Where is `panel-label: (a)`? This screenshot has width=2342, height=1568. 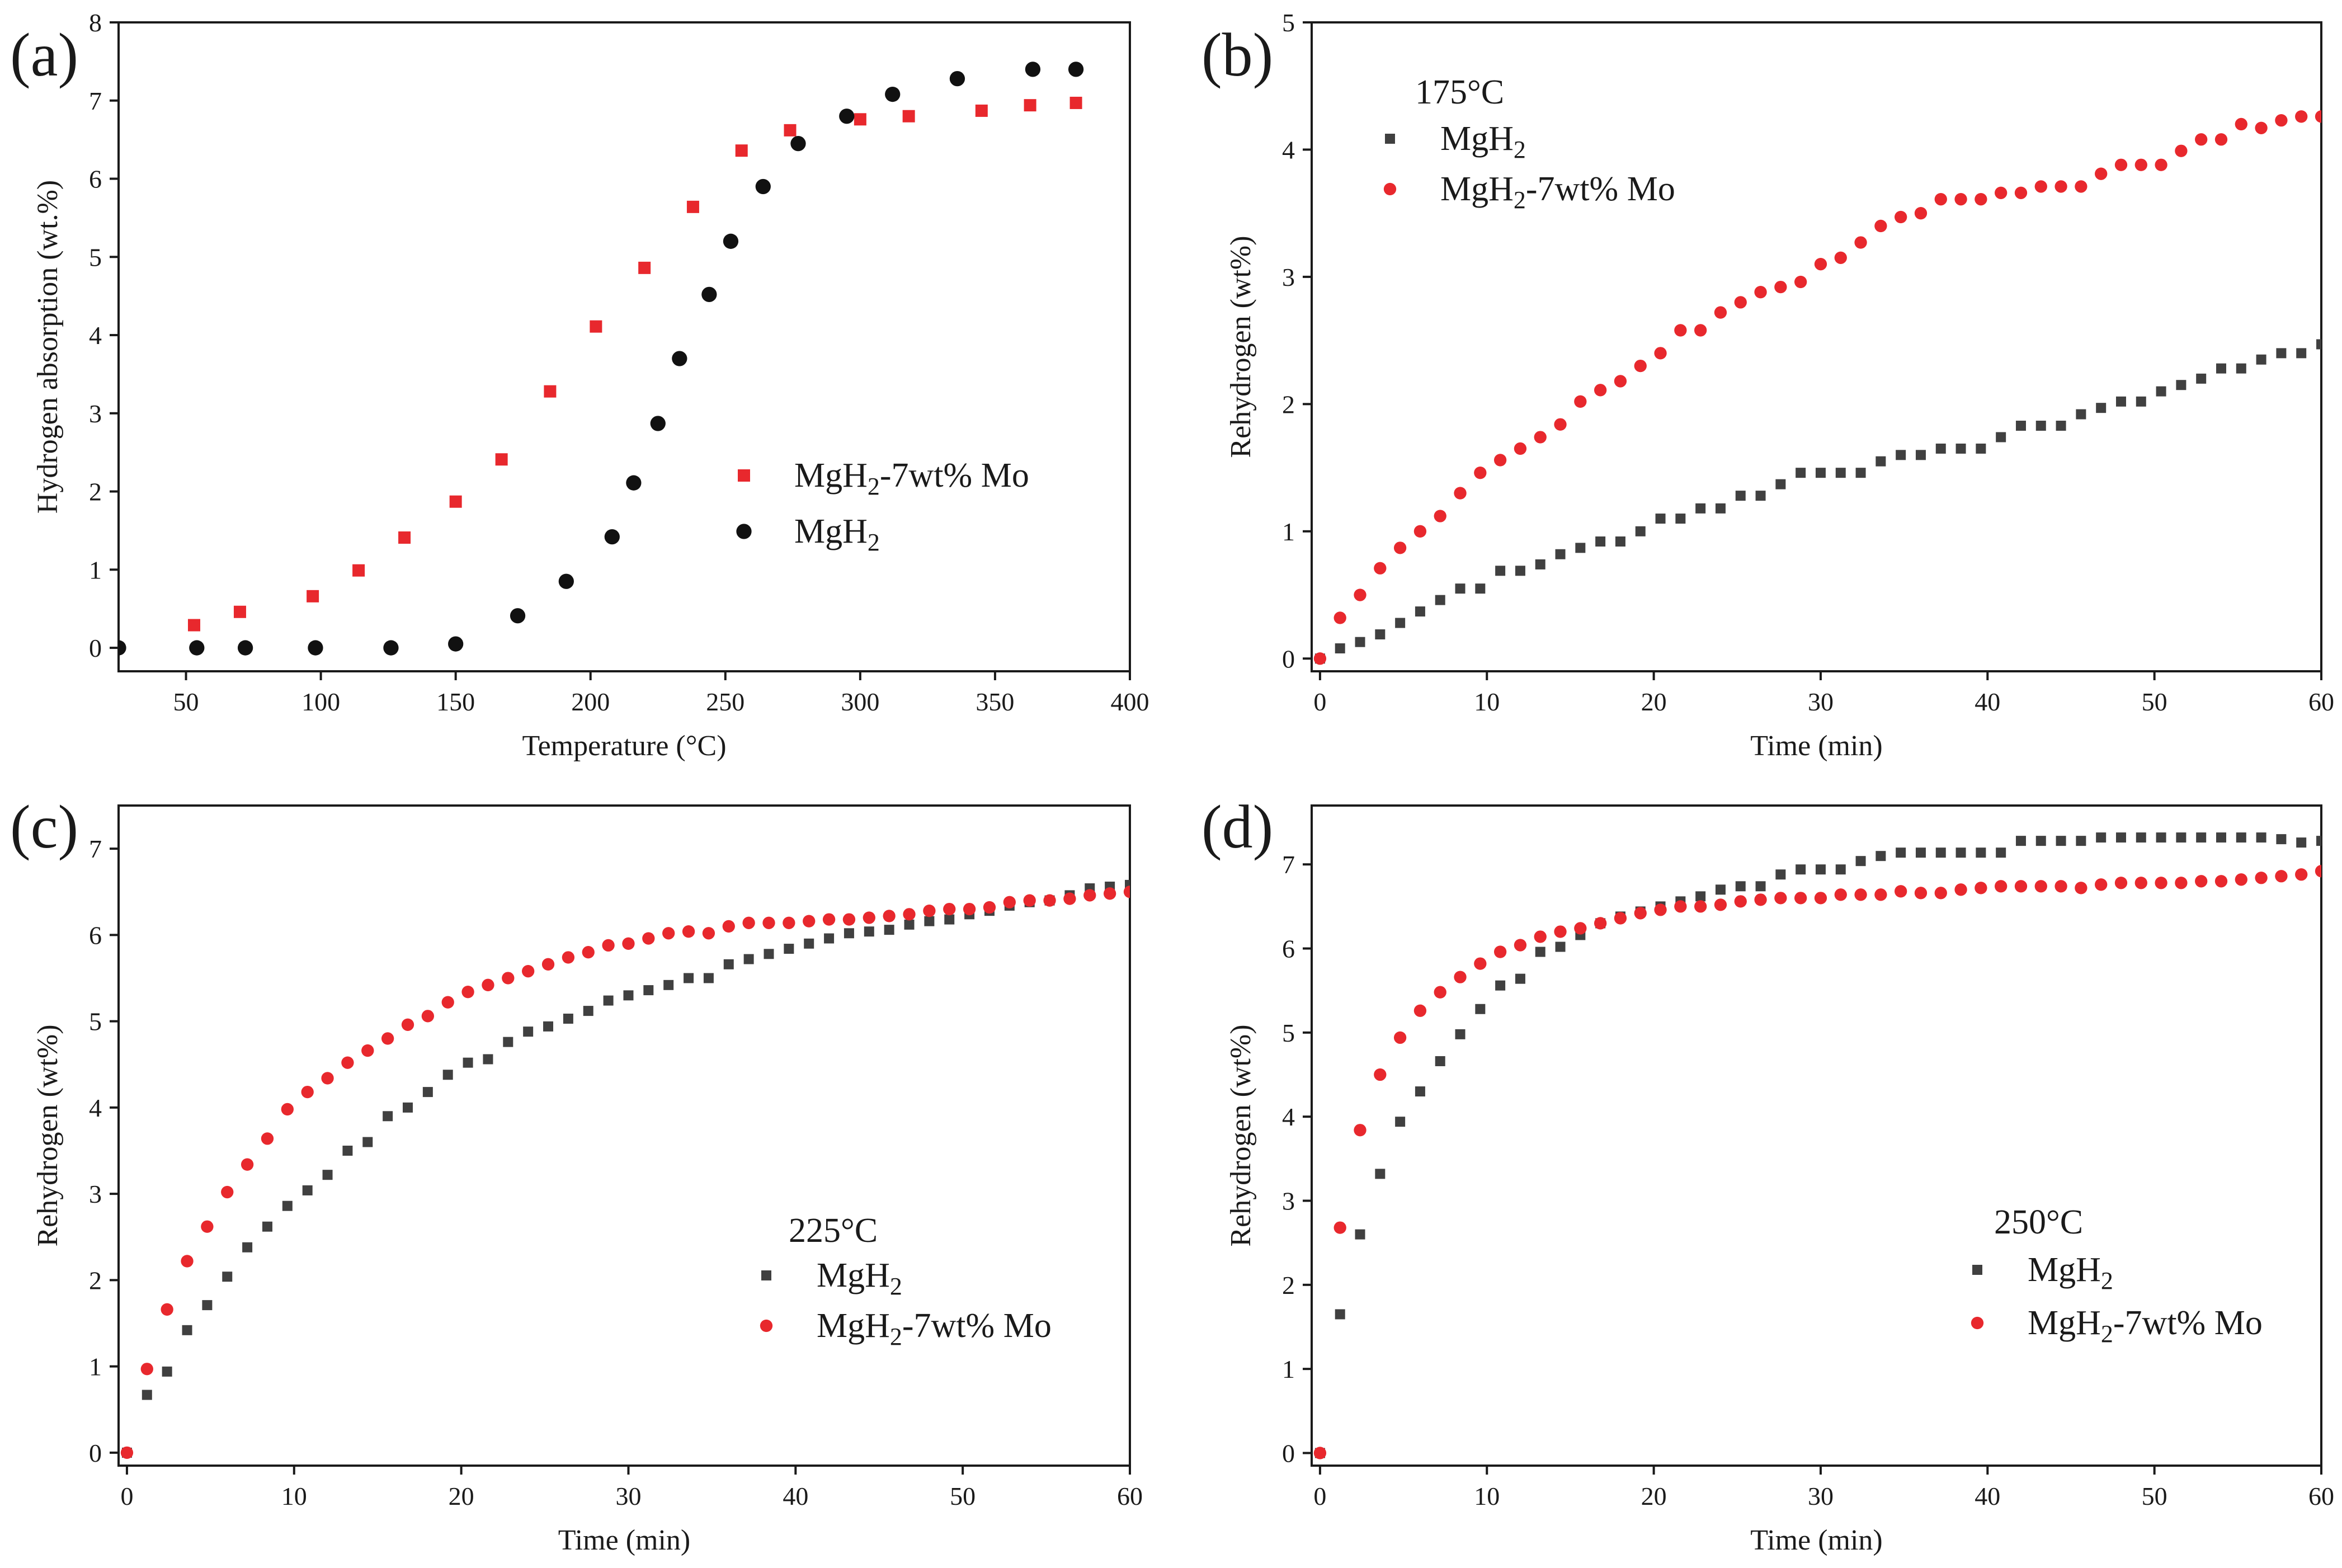 panel-label: (a) is located at coordinates (44, 55).